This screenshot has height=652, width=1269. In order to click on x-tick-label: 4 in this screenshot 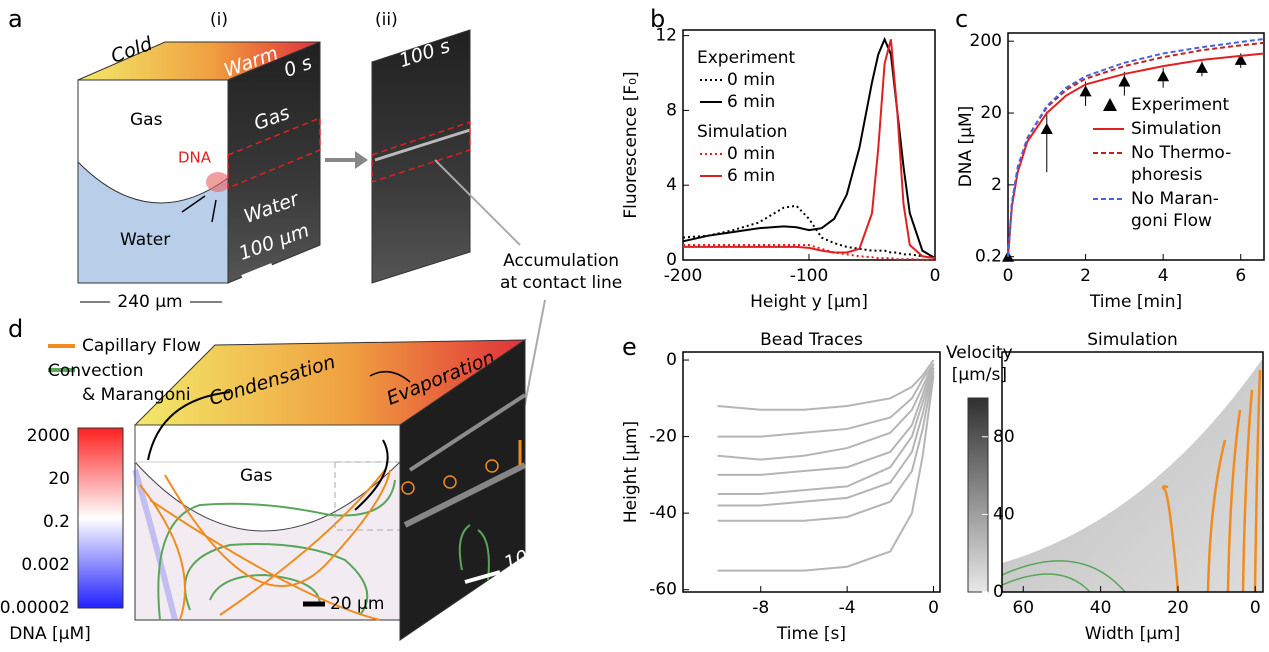, I will do `click(1163, 276)`.